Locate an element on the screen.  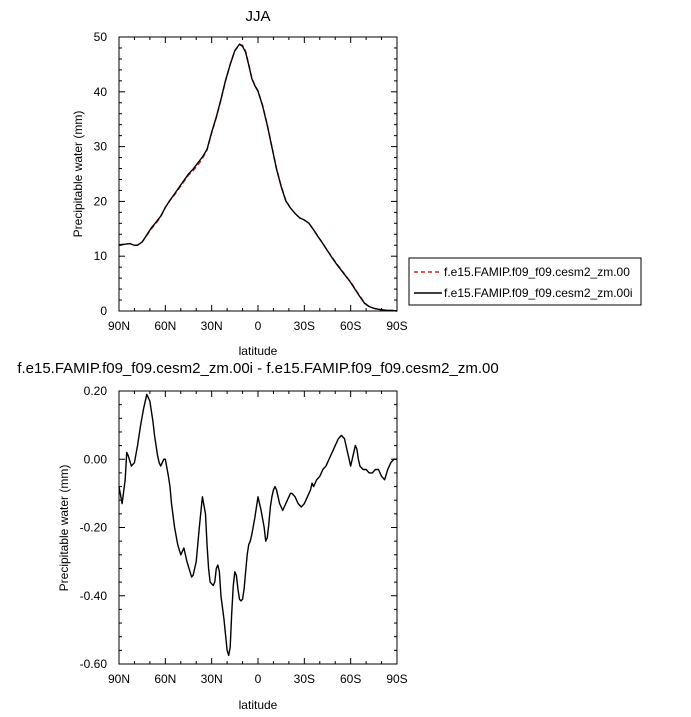
y-tick-label: 0.00 is located at coordinates (96, 459).